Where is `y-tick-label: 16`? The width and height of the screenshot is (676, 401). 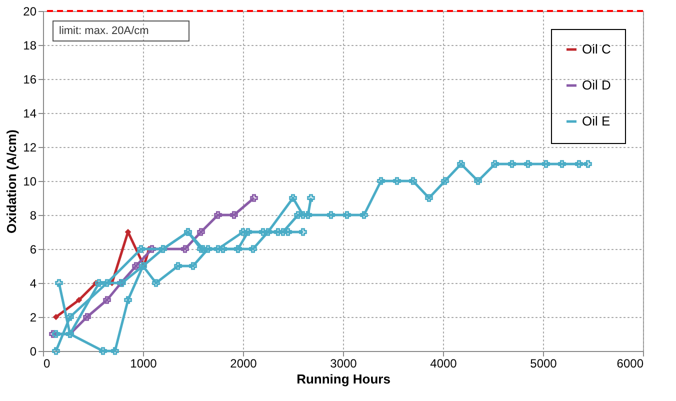
y-tick-label: 16 is located at coordinates (30, 79).